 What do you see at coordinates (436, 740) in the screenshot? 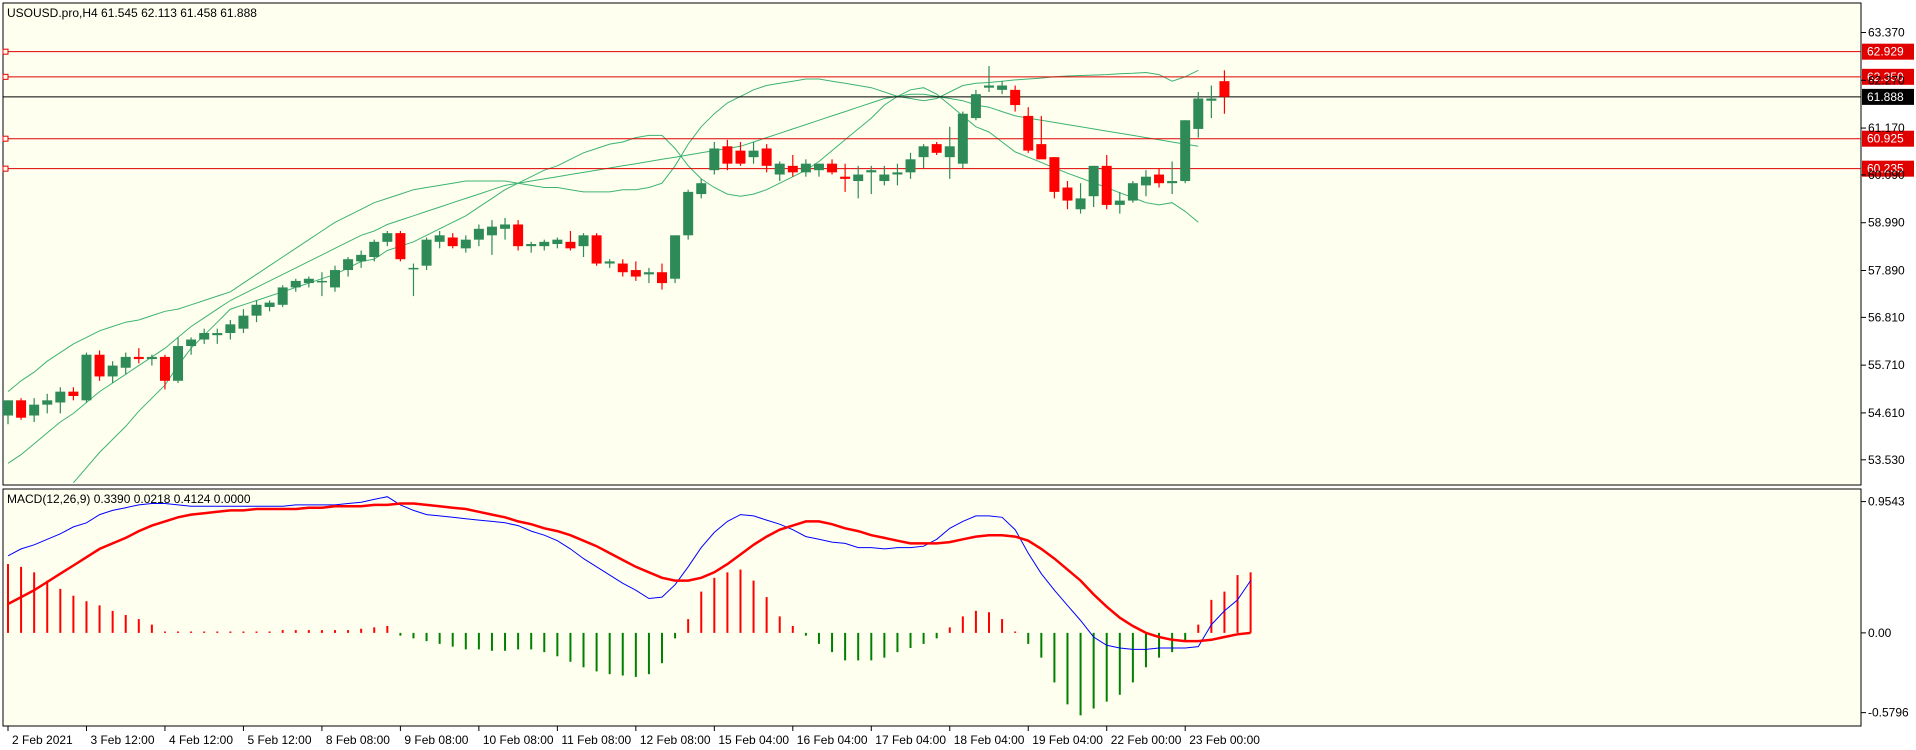
I see `time-tick-label: 9 Feb 08:00` at bounding box center [436, 740].